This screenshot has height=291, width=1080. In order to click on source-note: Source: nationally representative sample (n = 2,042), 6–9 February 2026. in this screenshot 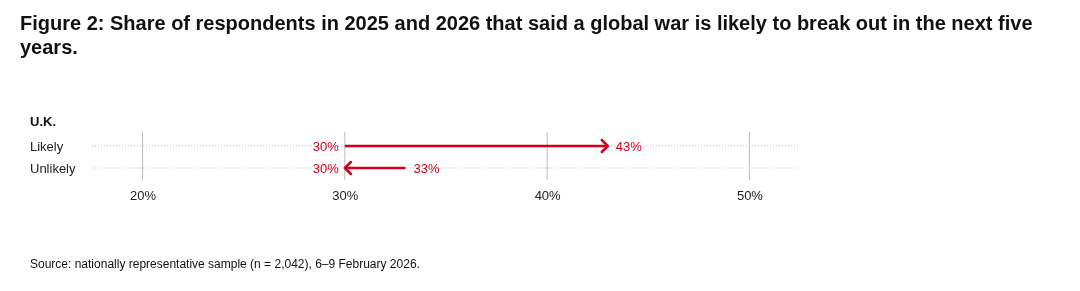, I will do `click(225, 264)`.